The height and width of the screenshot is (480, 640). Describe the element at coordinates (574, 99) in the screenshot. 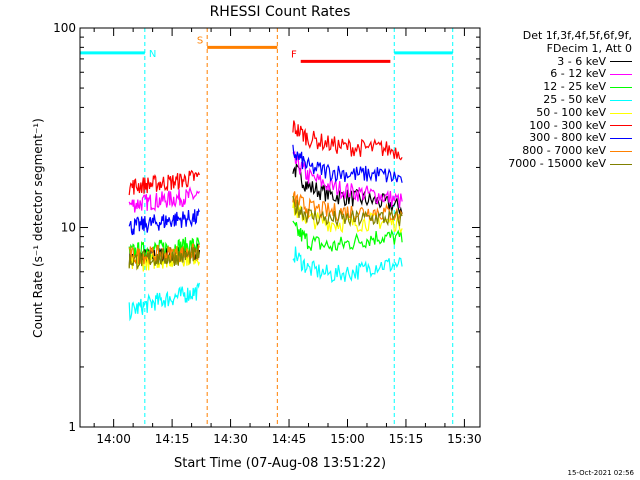

I see `legend-entry-label: 25 - 50 keV` at that location.